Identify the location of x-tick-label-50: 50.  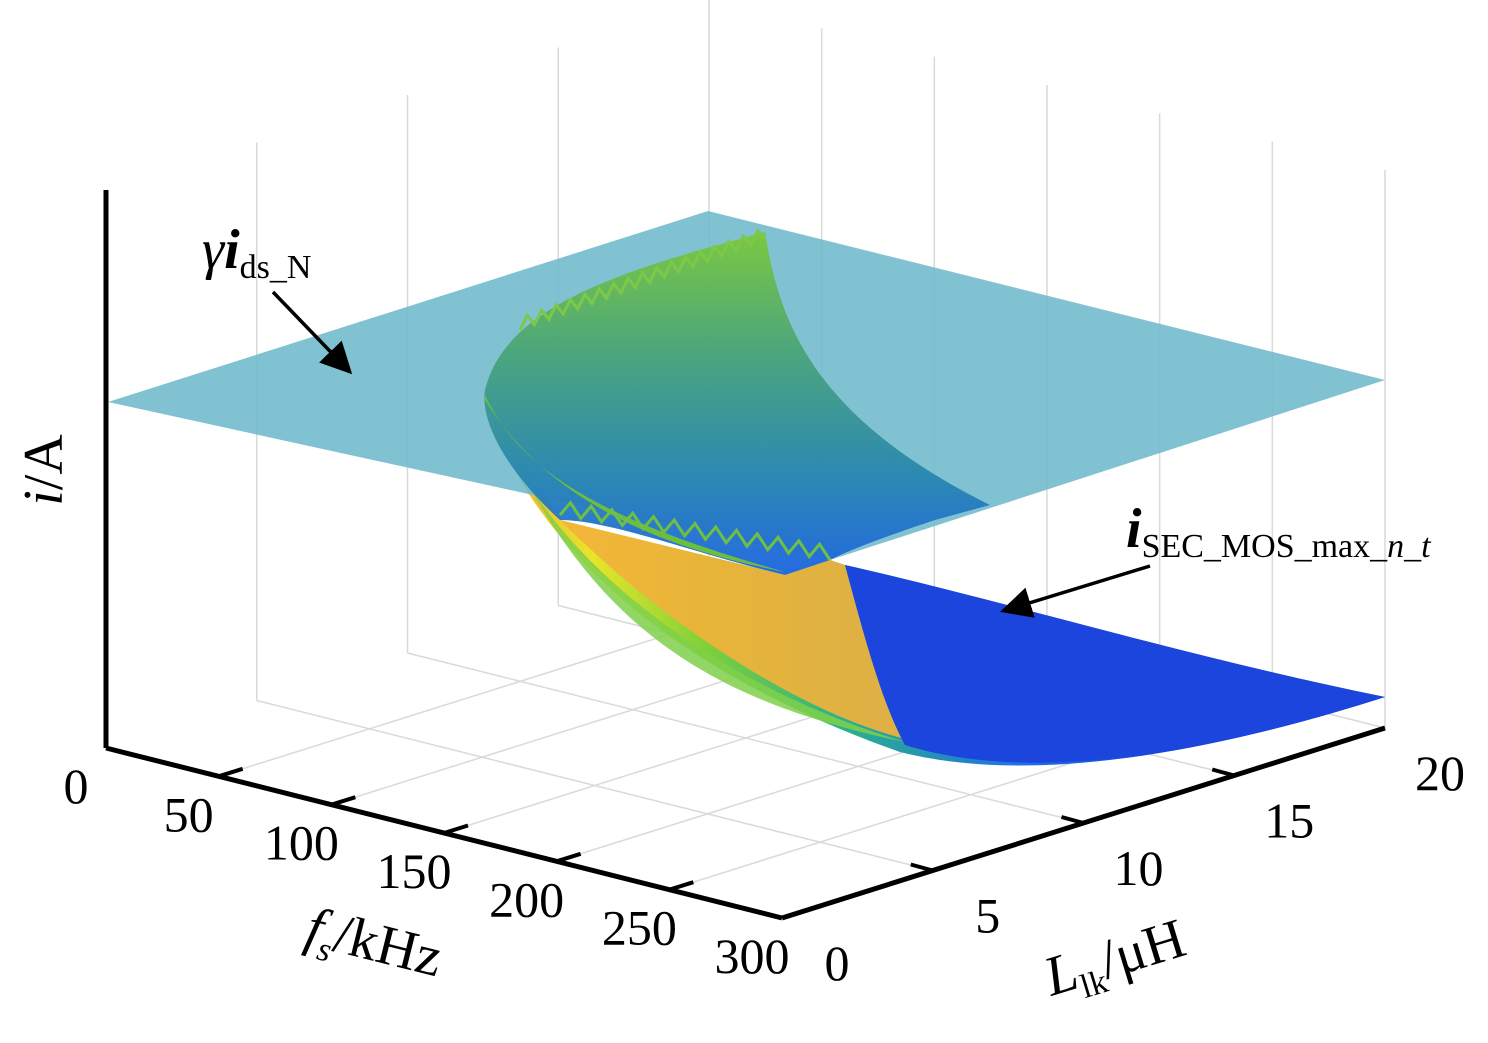
(189, 814).